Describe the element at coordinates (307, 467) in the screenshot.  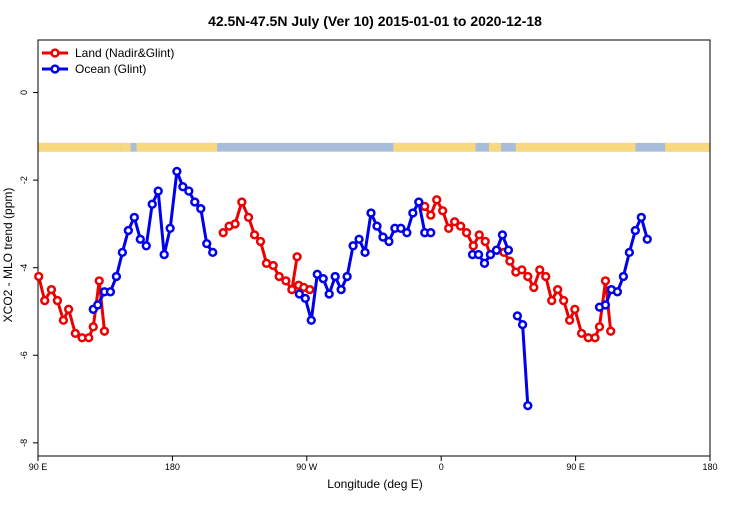
I see `x-tick-label: 90 W` at that location.